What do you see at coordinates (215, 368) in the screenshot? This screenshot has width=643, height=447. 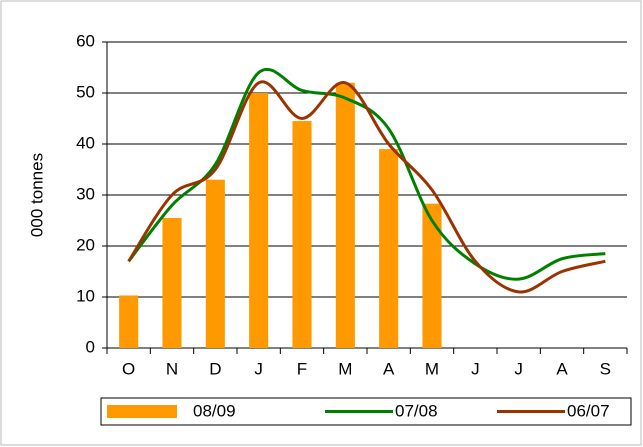 I see `x-tick-label: D` at bounding box center [215, 368].